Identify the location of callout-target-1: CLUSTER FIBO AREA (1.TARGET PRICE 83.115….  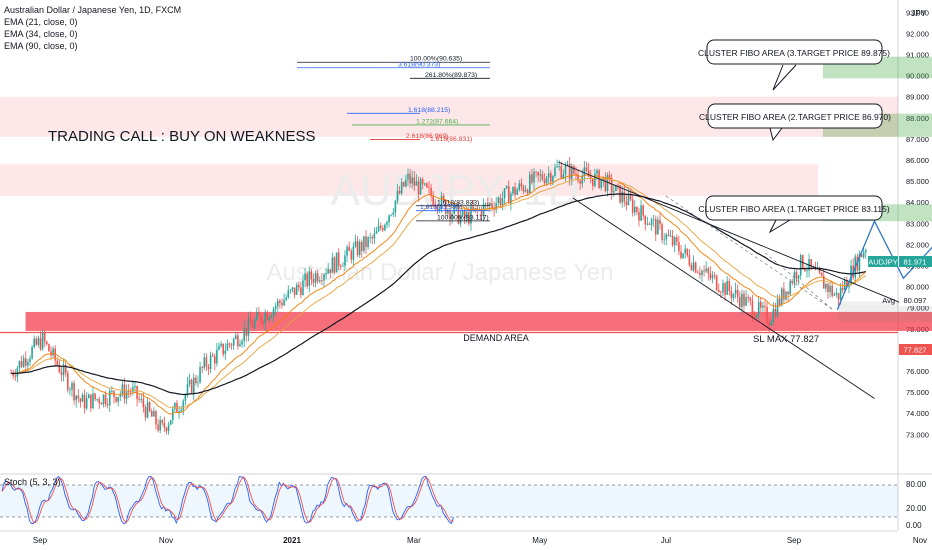
(794, 214).